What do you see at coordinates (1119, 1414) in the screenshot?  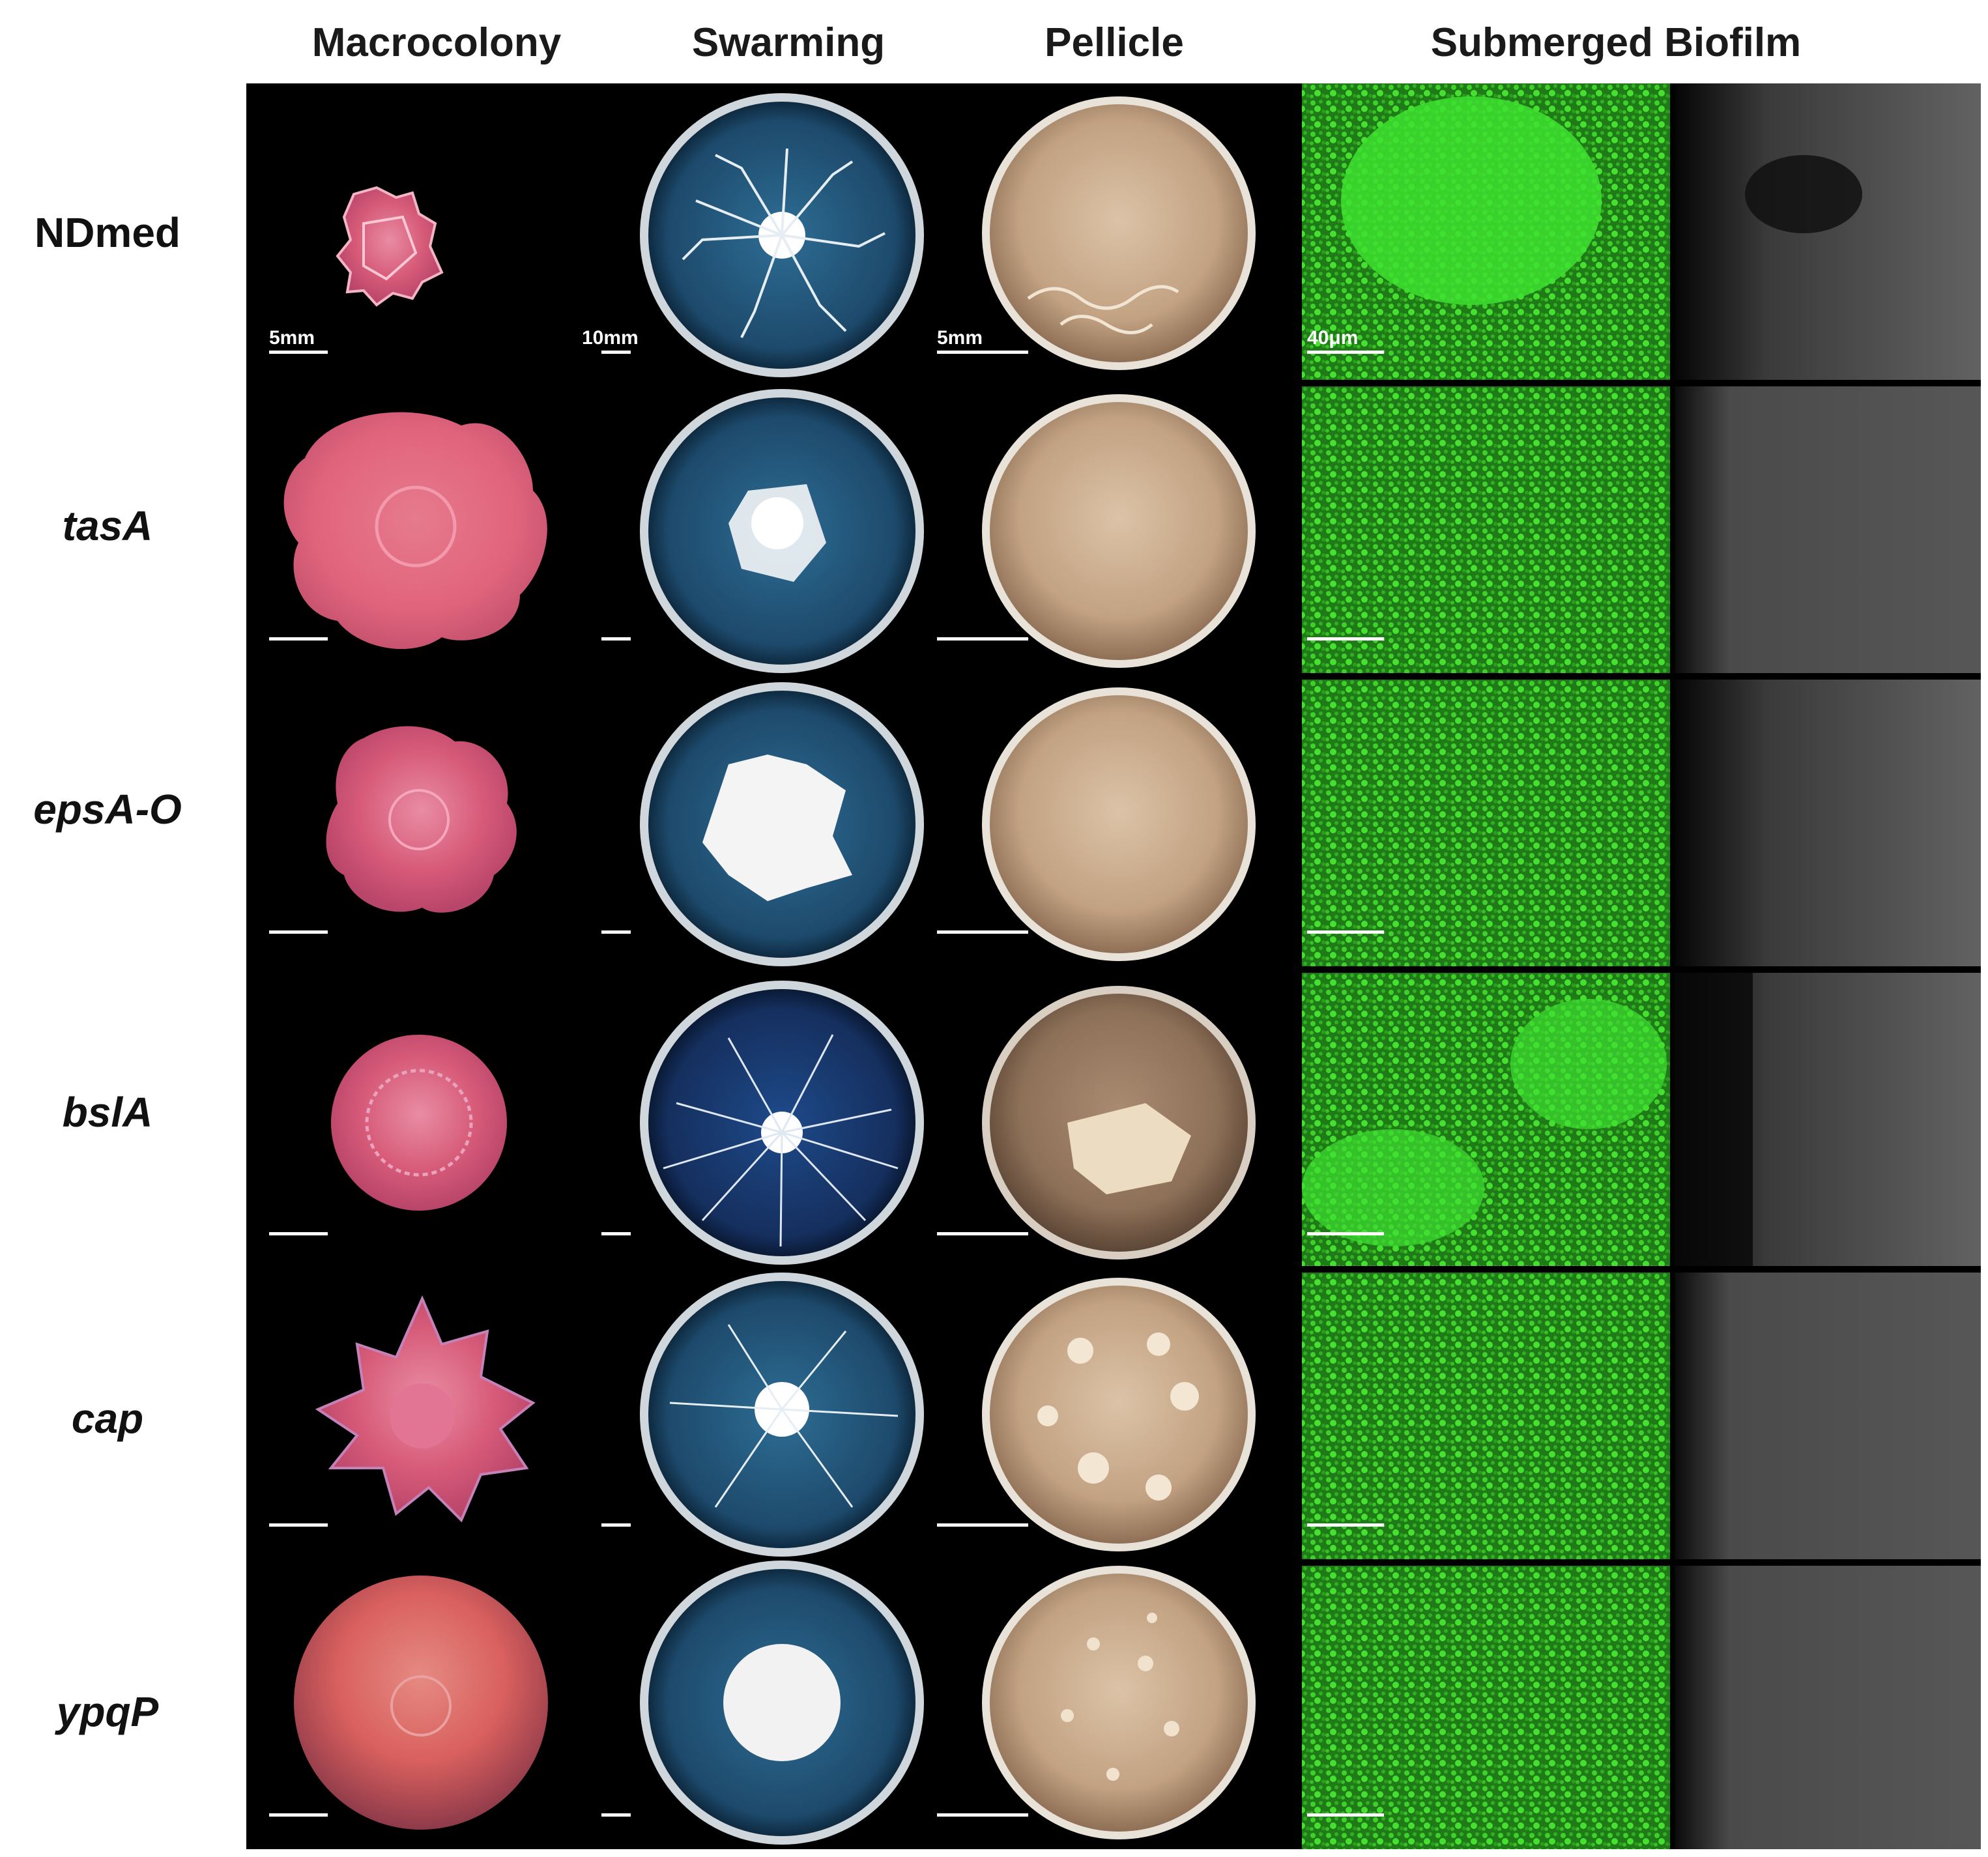 I see `pellicle-cap` at bounding box center [1119, 1414].